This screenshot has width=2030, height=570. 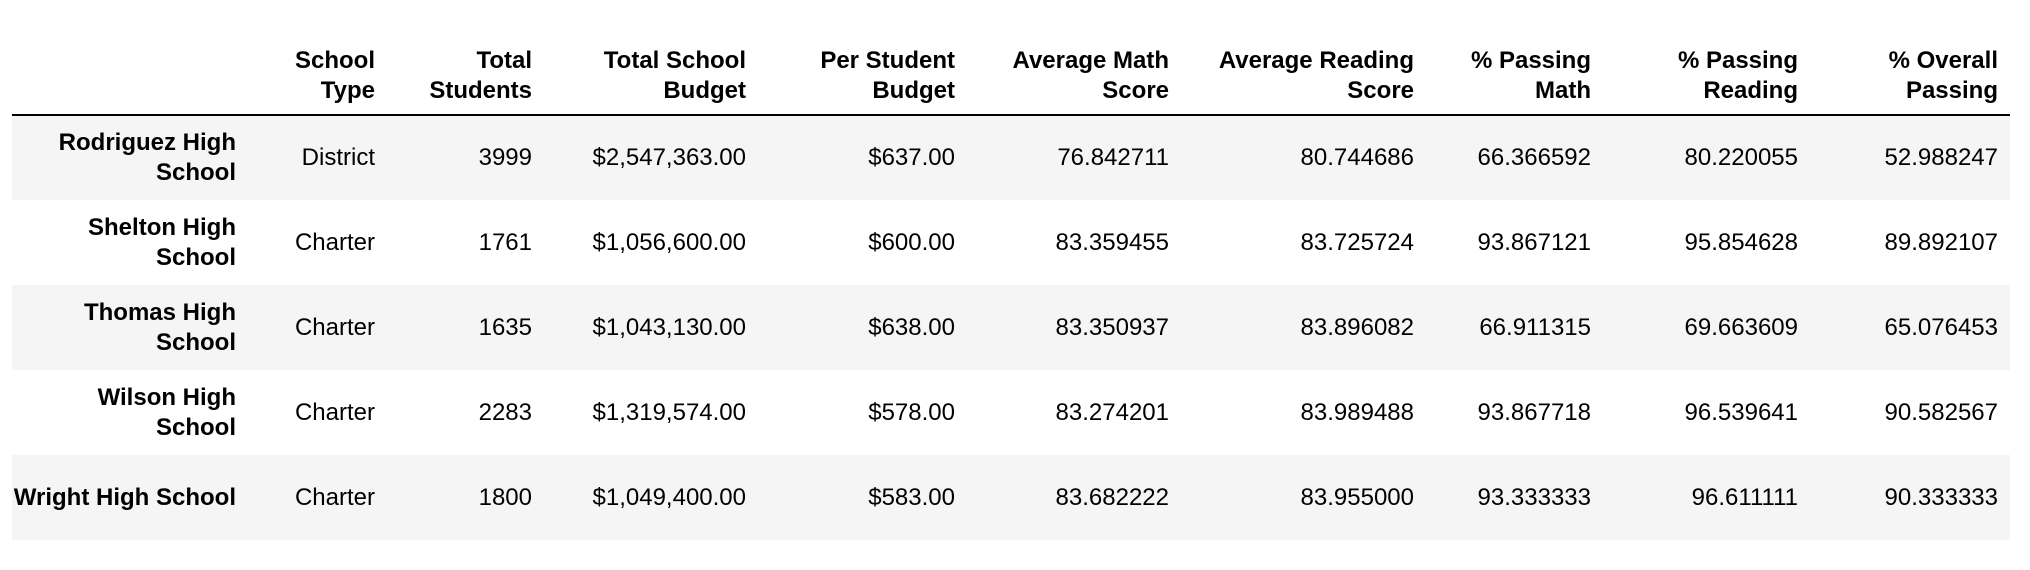 What do you see at coordinates (1112, 412) in the screenshot?
I see `cell-average-math-score: 83.274201` at bounding box center [1112, 412].